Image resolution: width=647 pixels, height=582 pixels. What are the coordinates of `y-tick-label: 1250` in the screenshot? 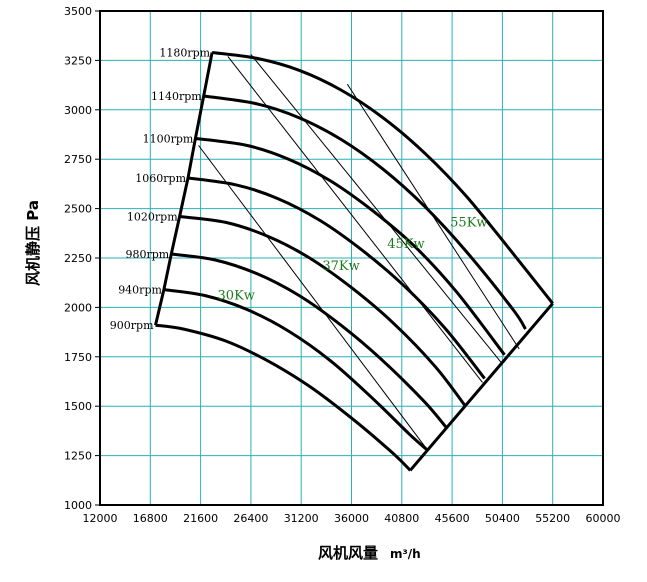 It's located at (78, 456).